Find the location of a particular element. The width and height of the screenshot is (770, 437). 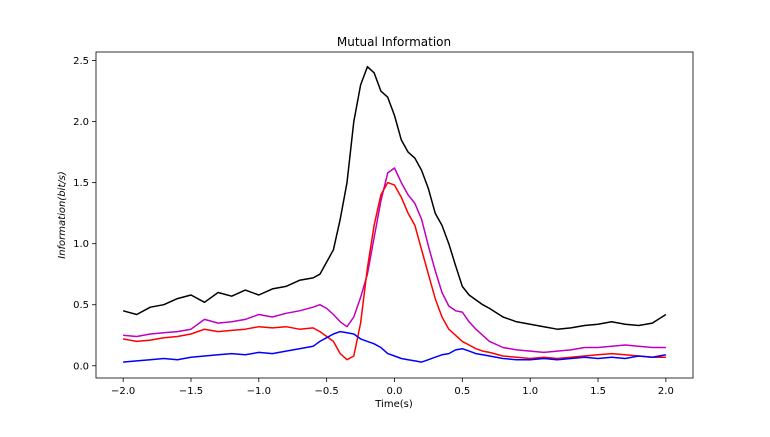

x-tick-label: 0.5 is located at coordinates (462, 391).